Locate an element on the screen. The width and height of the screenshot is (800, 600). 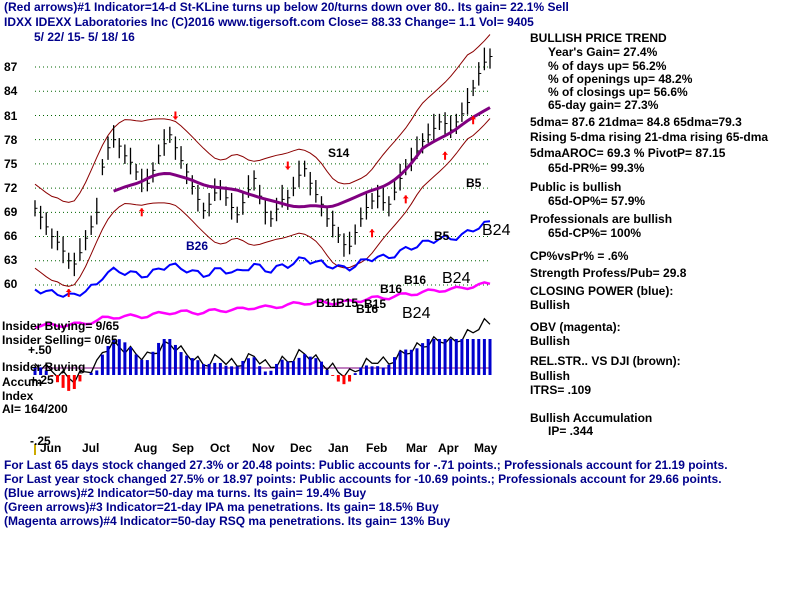
public-status: Public is bullish is located at coordinates (576, 187).